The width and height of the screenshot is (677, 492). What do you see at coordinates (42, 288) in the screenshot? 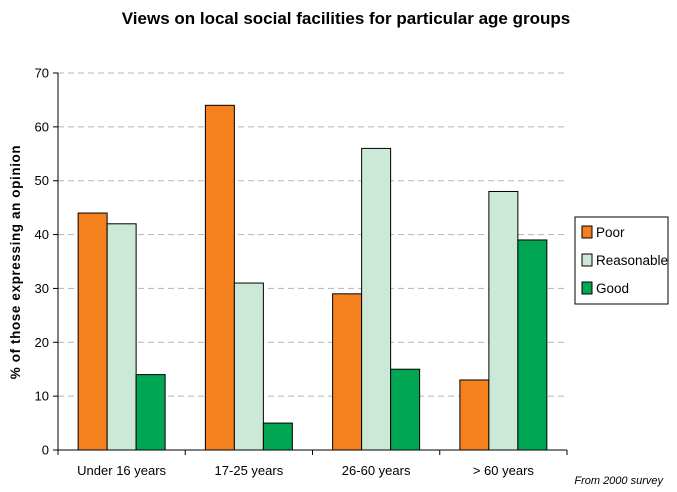
I see `y-tick-label: 30` at bounding box center [42, 288].